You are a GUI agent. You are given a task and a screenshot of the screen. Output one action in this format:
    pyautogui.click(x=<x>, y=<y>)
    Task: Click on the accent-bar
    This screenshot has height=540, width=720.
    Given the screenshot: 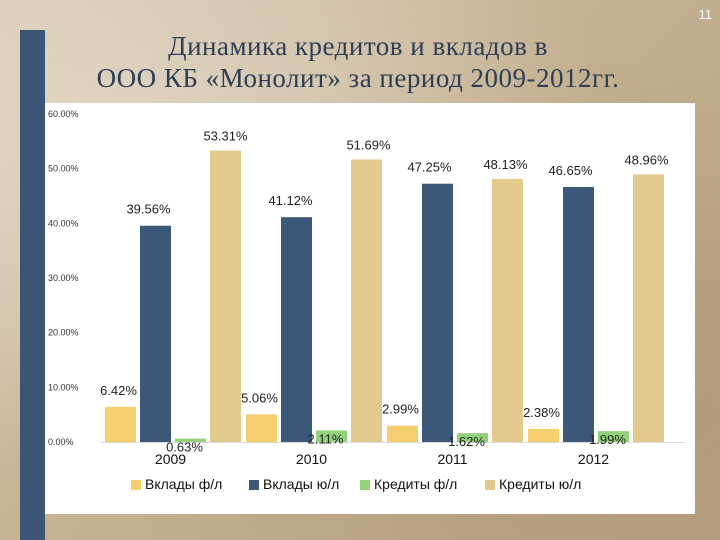 What is the action you would take?
    pyautogui.click(x=32, y=285)
    